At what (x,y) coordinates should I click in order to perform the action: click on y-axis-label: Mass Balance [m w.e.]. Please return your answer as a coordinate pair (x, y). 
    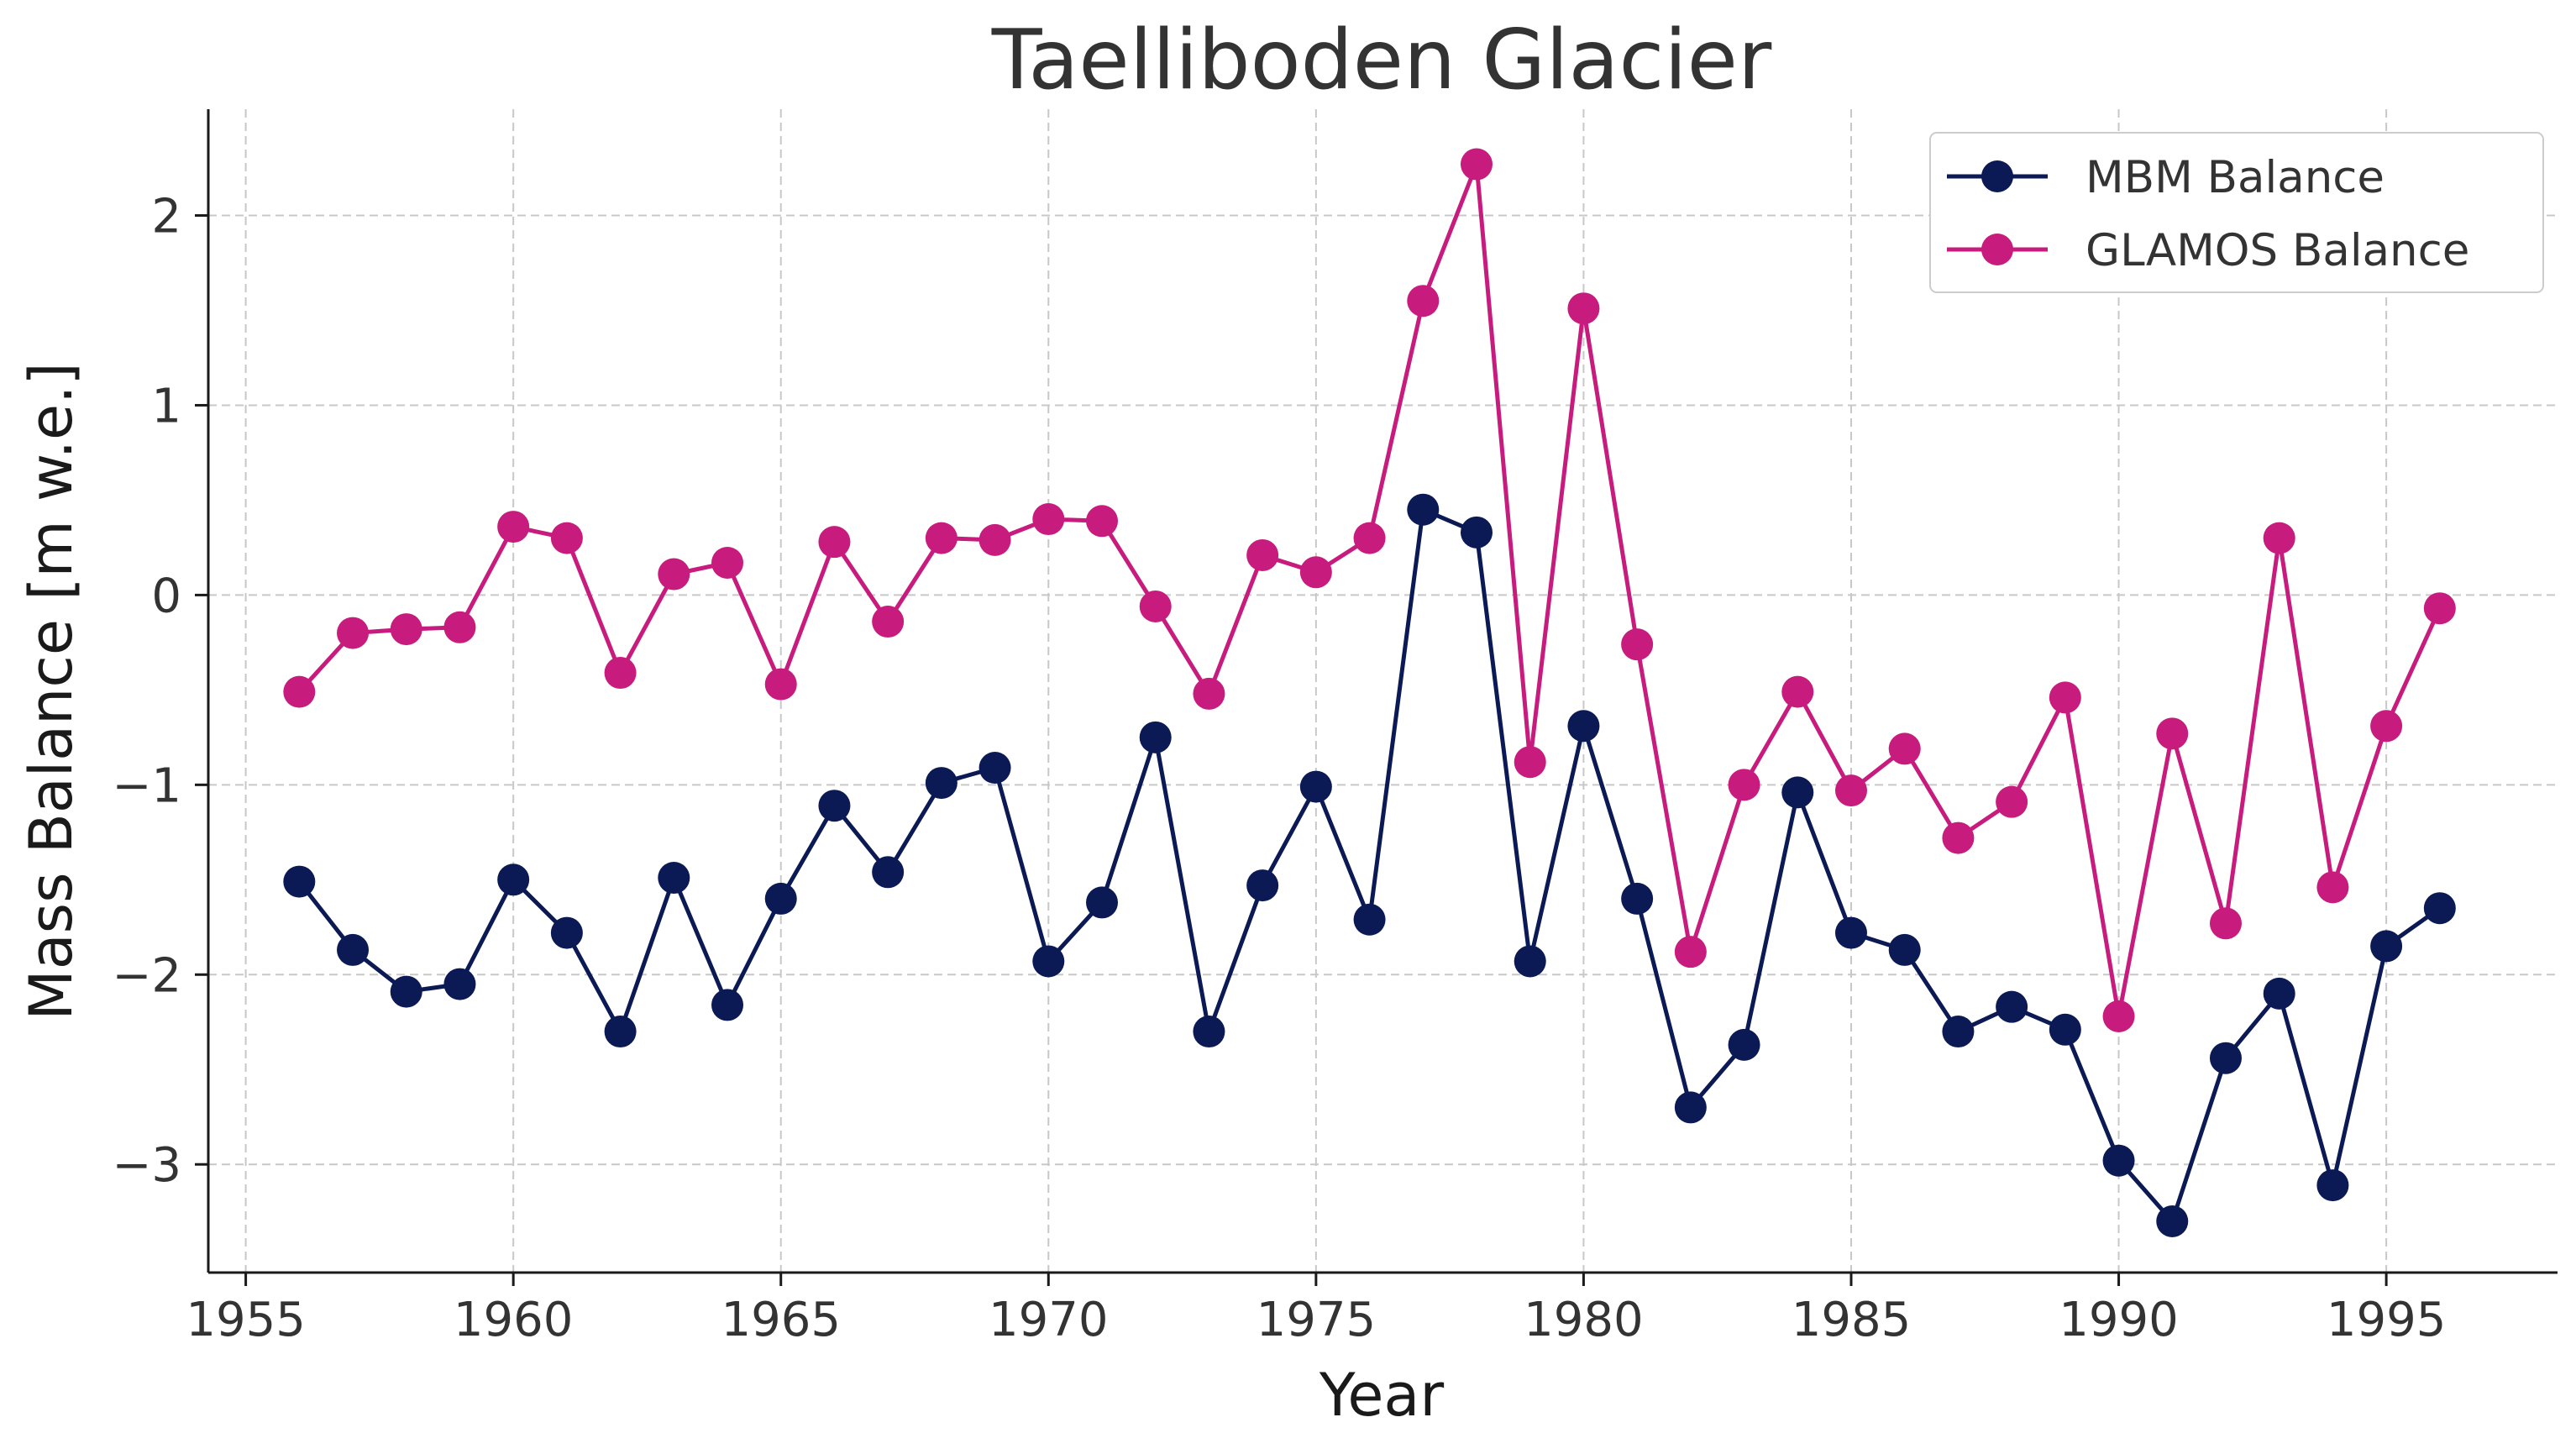
    Looking at the image, I should click on (51, 691).